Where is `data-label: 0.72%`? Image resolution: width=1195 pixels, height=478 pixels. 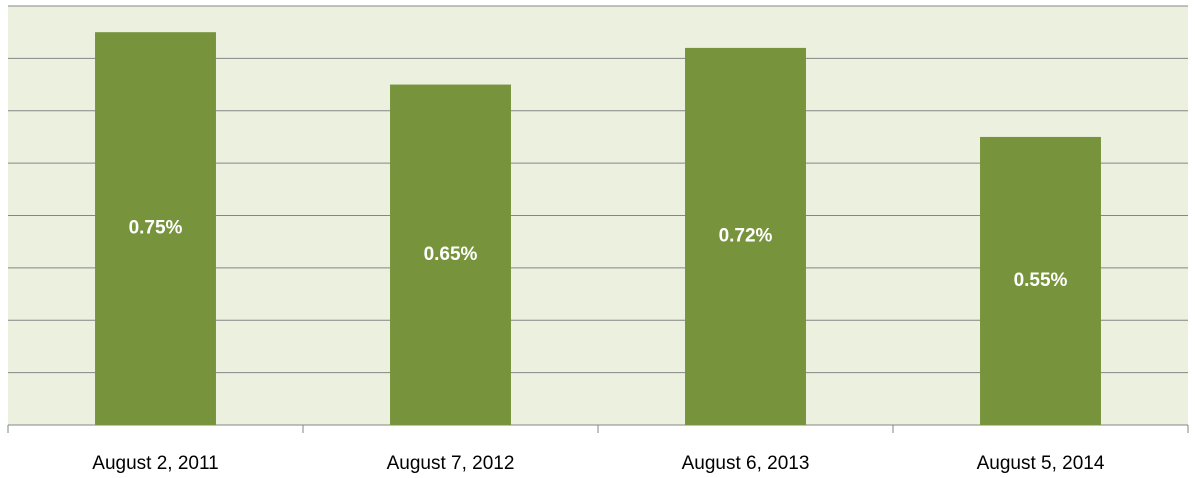 data-label: 0.72% is located at coordinates (746, 235).